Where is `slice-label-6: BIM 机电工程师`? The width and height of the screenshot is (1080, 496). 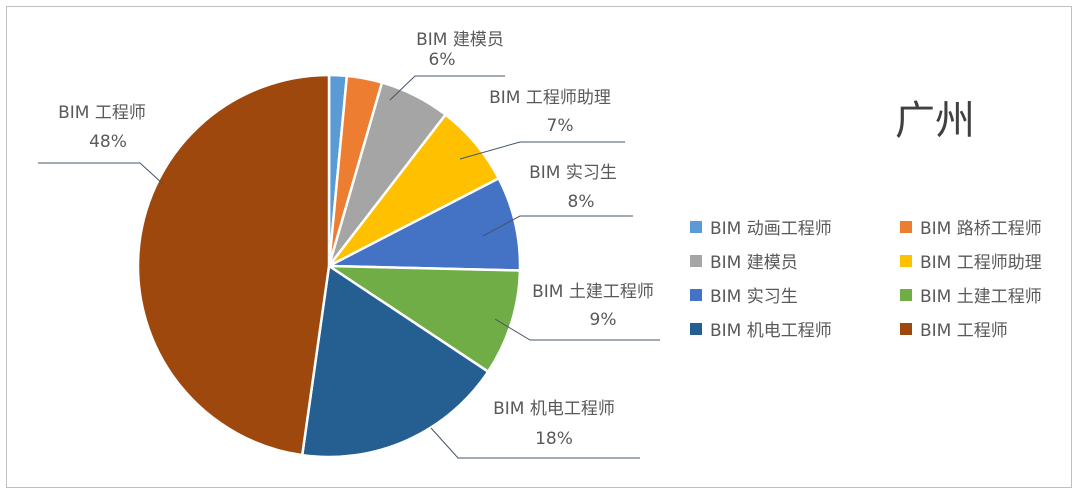
slice-label-6: BIM 机电工程师 is located at coordinates (554, 409).